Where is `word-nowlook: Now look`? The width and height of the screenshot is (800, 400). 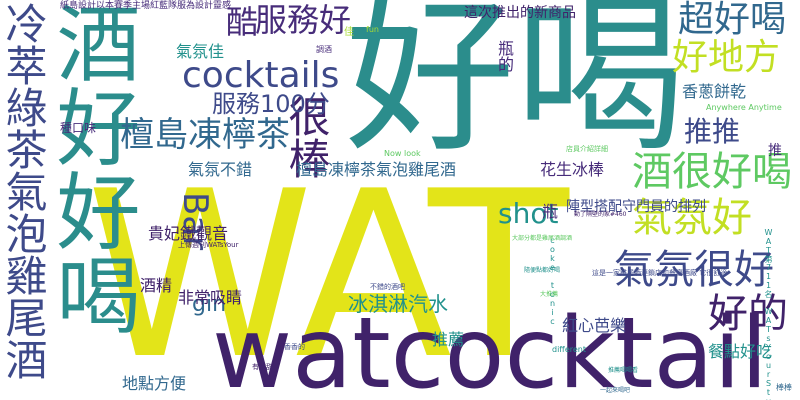 word-nowlook: Now look is located at coordinates (402, 153).